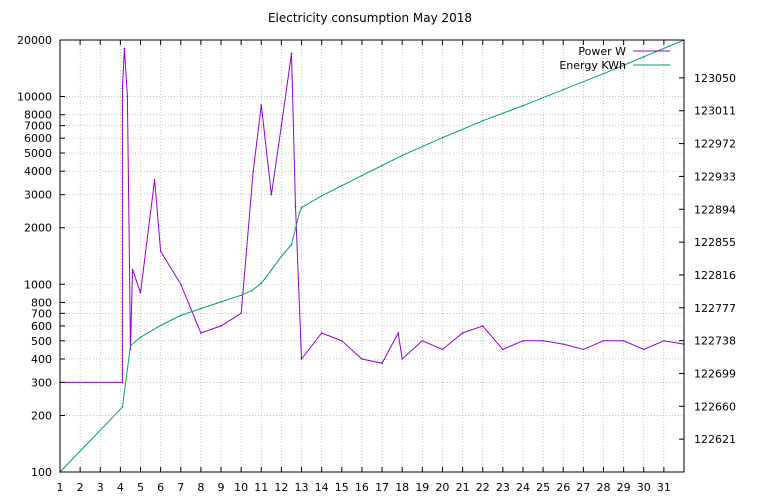 This screenshot has width=768, height=500. What do you see at coordinates (602, 51) in the screenshot?
I see `legend-label-power: Power W` at bounding box center [602, 51].